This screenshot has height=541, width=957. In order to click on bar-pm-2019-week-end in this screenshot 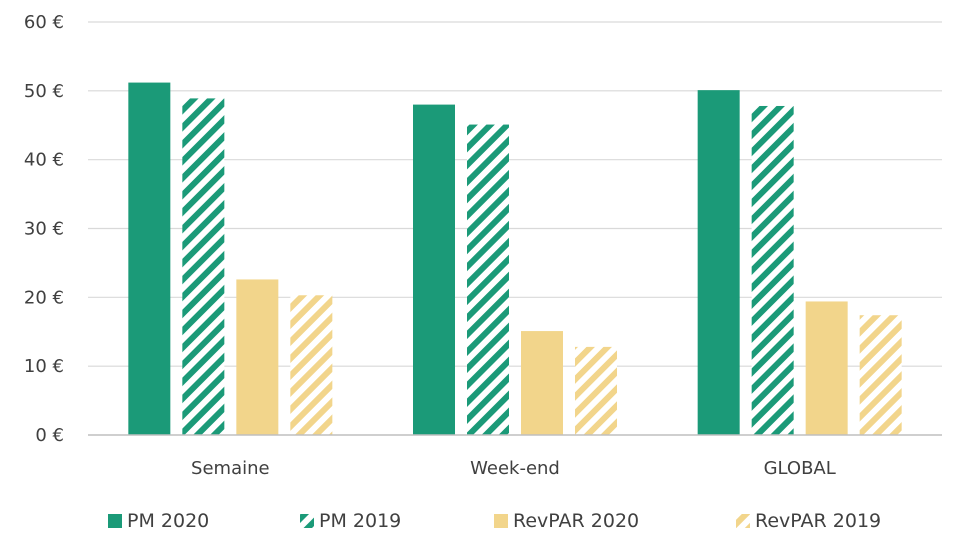, I will do `click(488, 279)`.